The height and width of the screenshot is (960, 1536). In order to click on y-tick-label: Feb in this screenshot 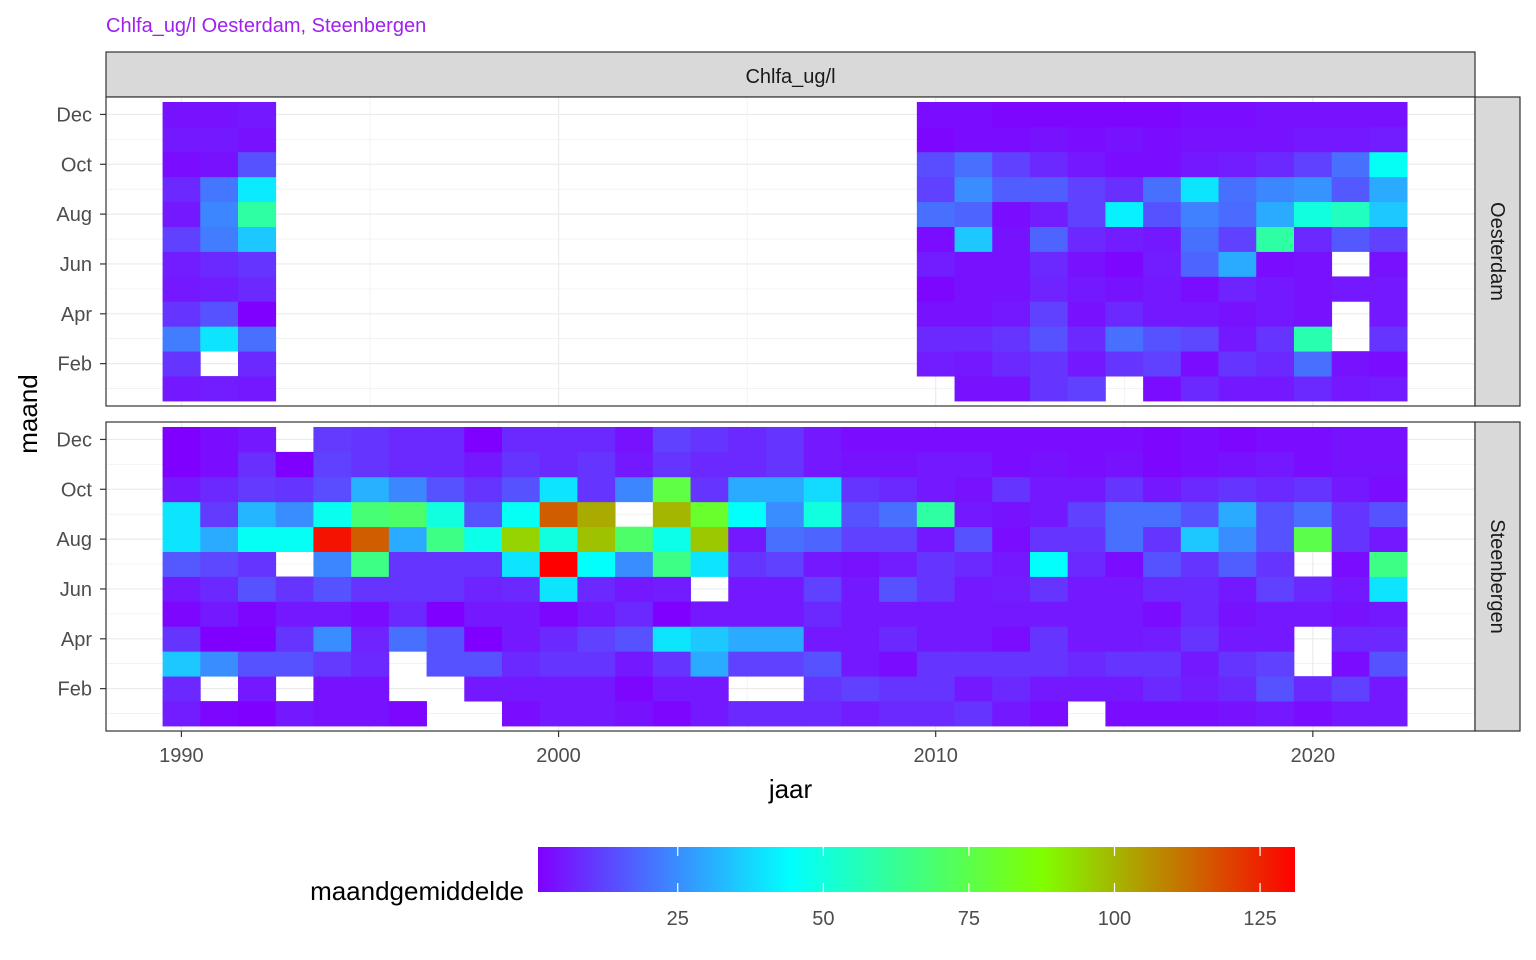, I will do `click(75, 690)`.